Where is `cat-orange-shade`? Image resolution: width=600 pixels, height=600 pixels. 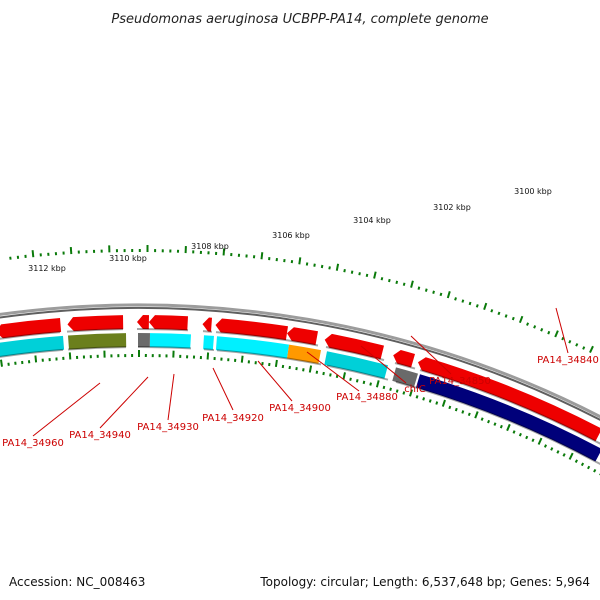
cat-orange-shade is located at coordinates (305, 361).